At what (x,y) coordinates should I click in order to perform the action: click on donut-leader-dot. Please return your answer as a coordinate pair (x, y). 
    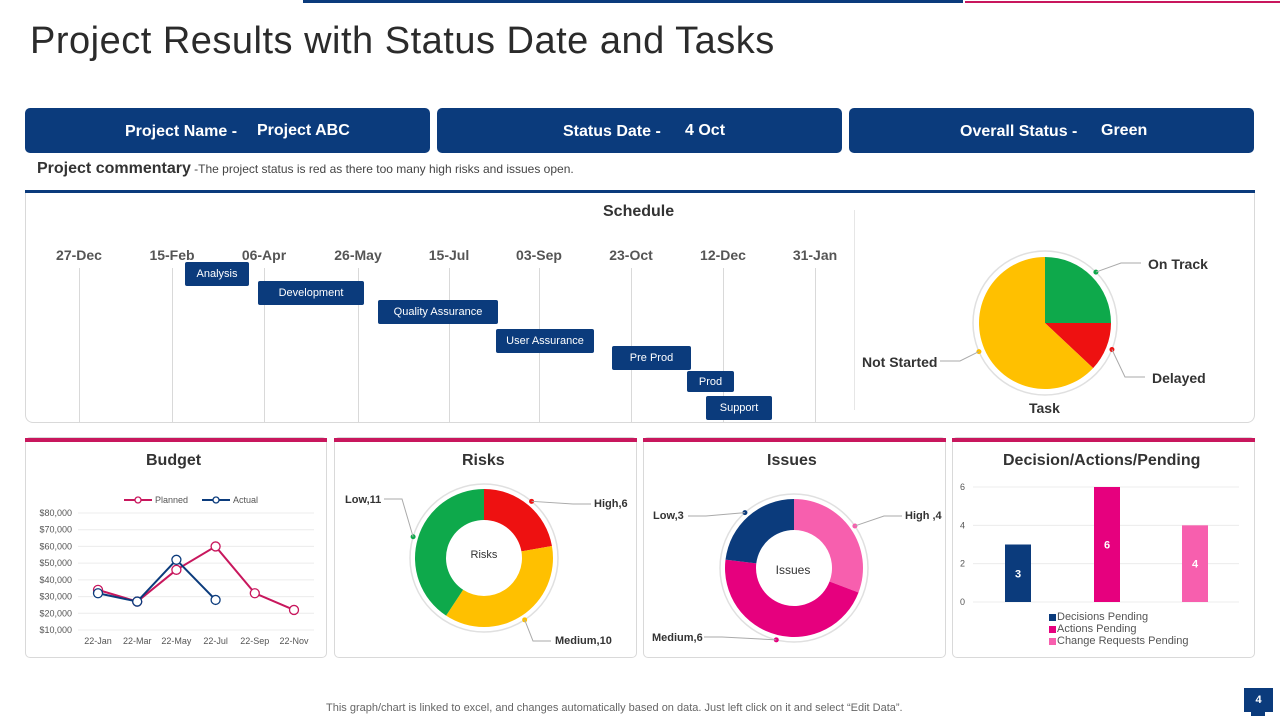
    Looking at the image, I should click on (776, 640).